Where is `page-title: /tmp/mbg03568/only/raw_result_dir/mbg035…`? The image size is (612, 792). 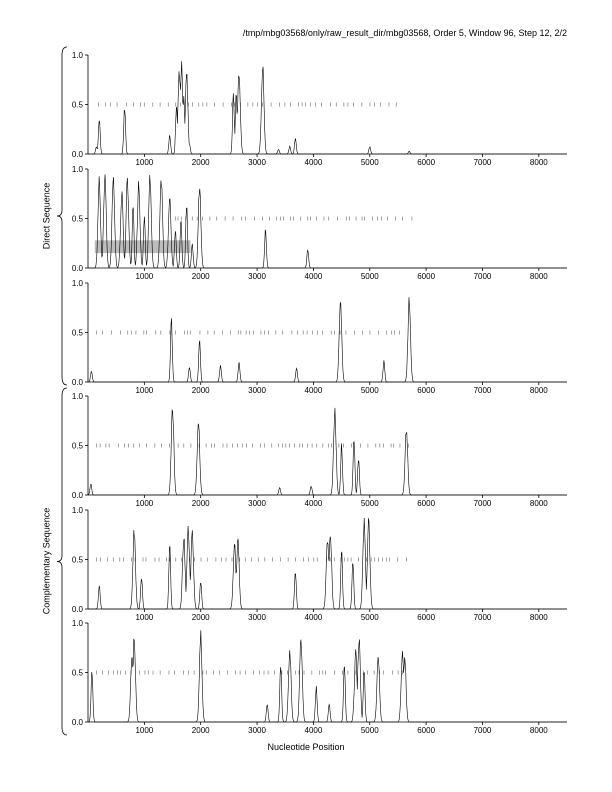
page-title: /tmp/mbg03568/only/raw_result_dir/mbg035… is located at coordinates (404, 33).